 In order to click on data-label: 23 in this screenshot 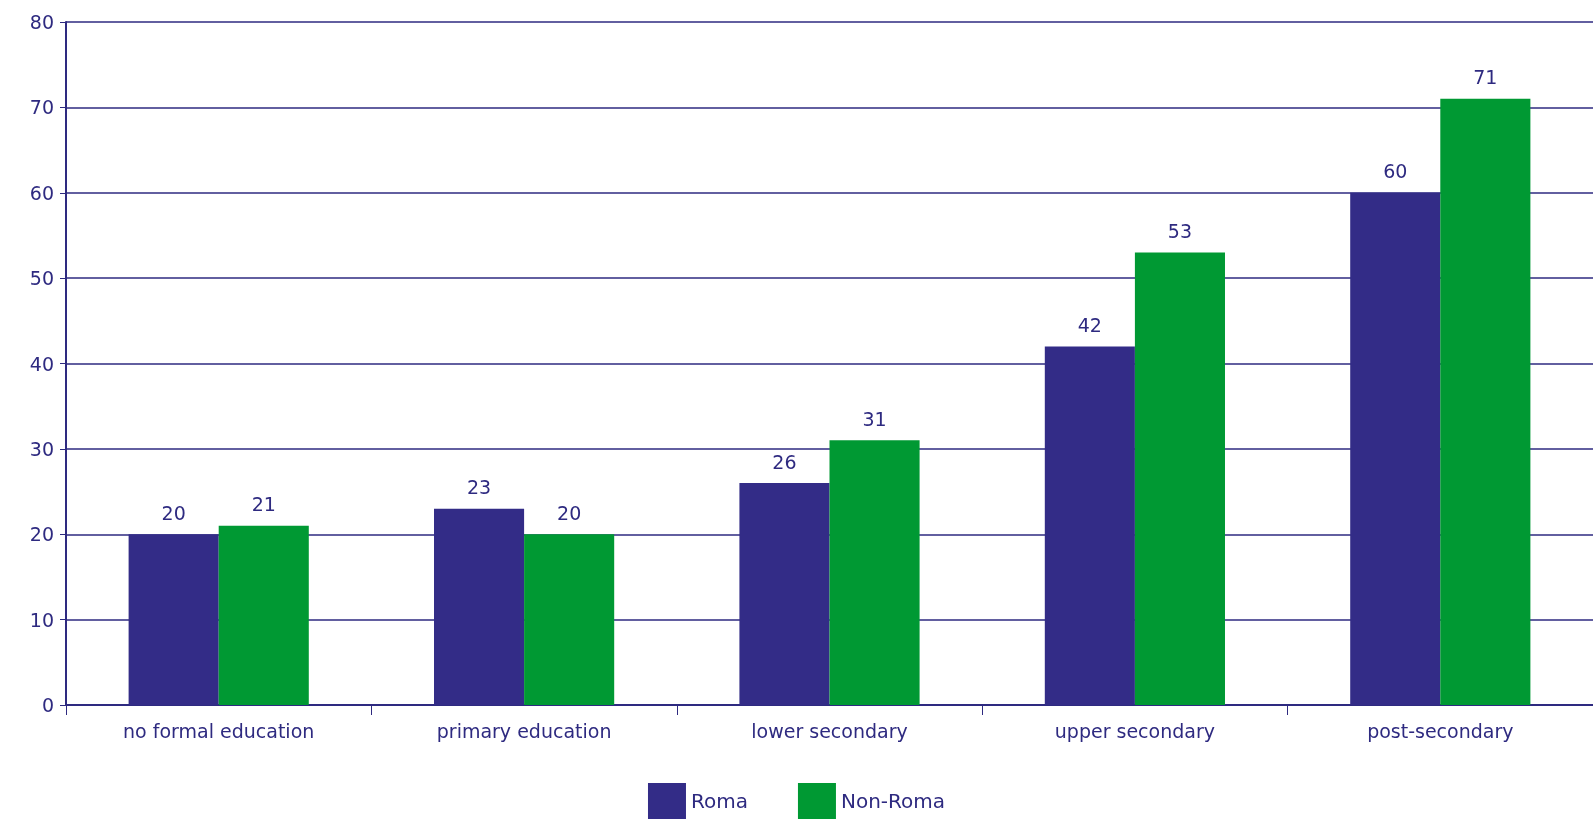, I will do `click(479, 487)`.